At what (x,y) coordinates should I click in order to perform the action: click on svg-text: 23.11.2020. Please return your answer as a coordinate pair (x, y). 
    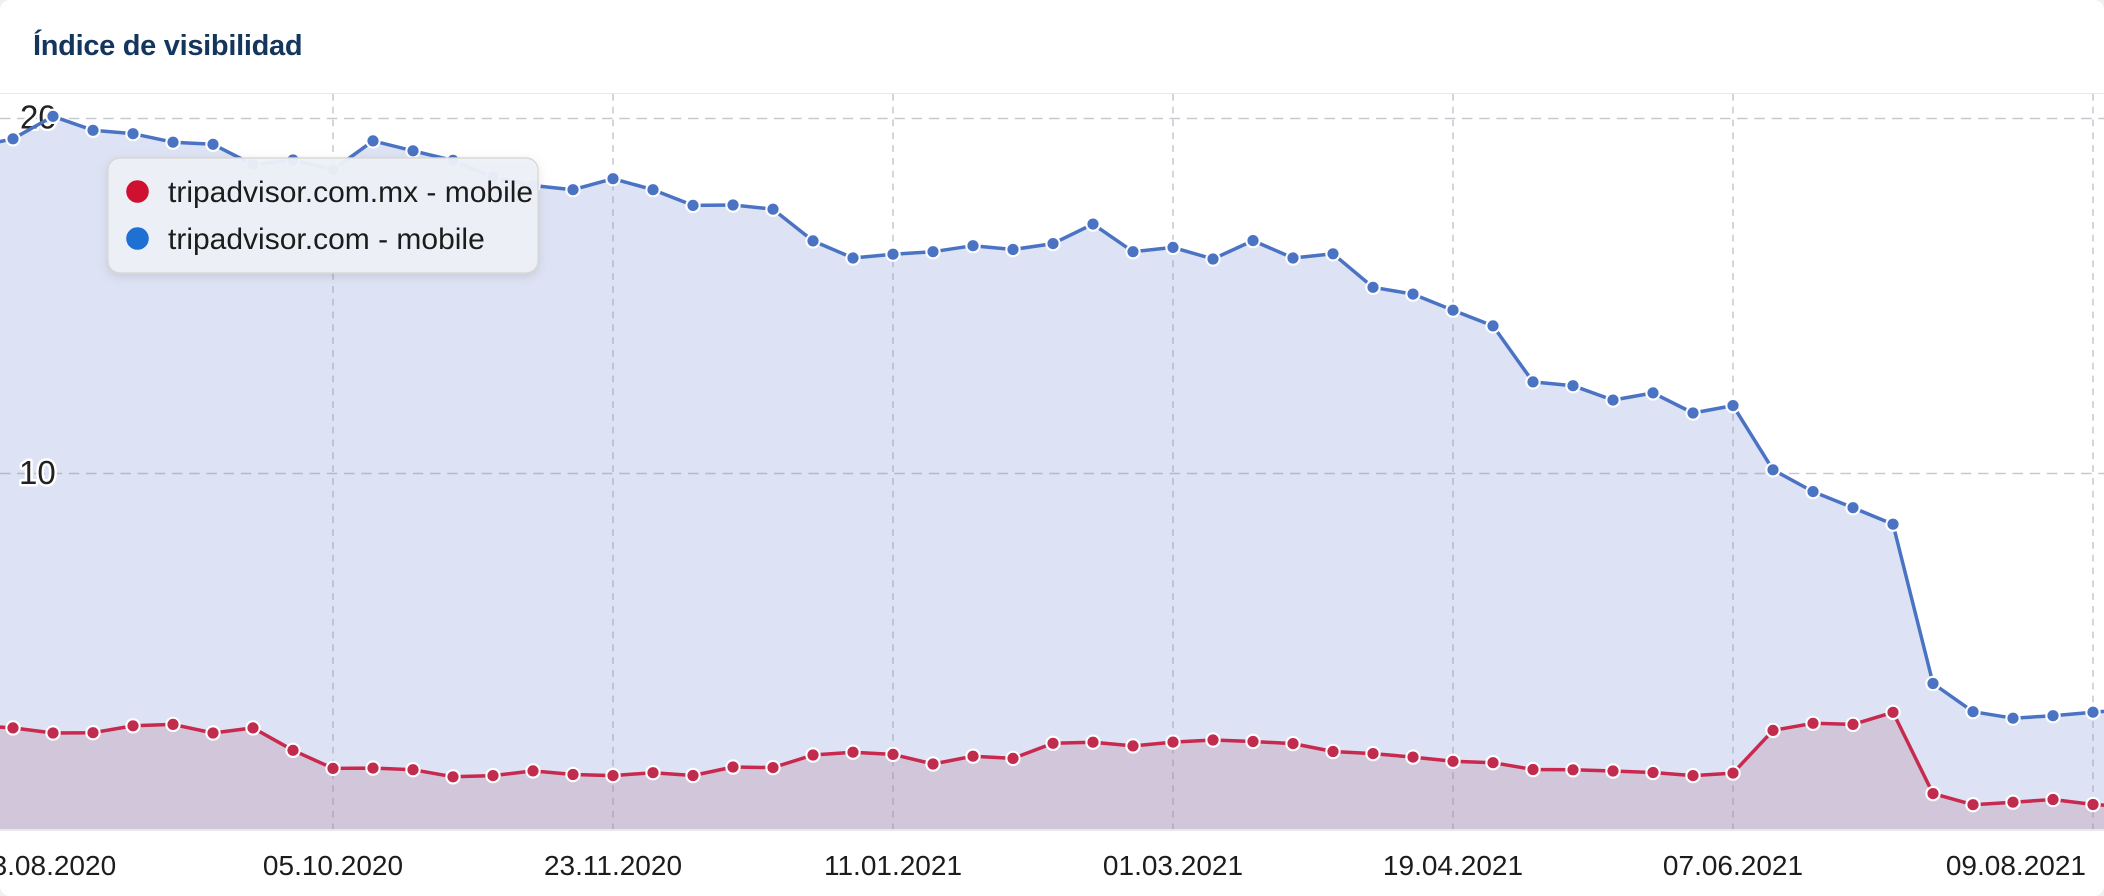
    Looking at the image, I should click on (613, 865).